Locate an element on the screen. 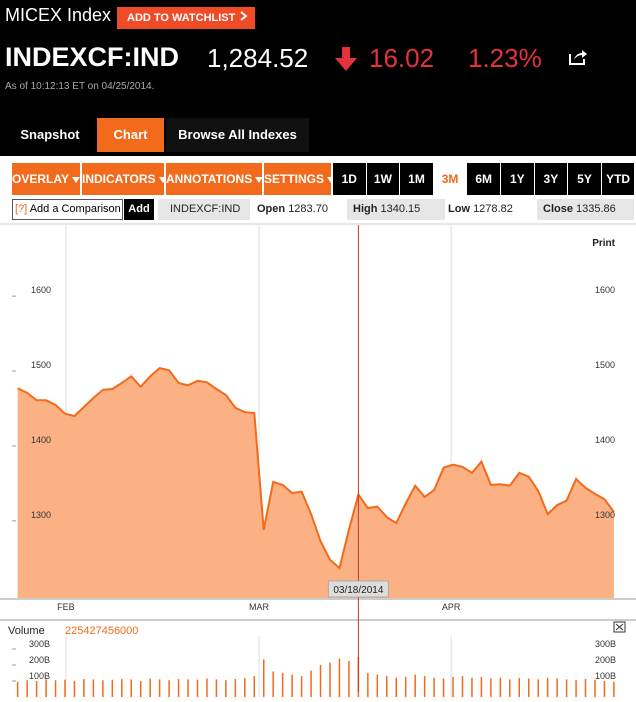 Image resolution: width=636 pixels, height=702 pixels. range-button-selected: 3M is located at coordinates (450, 179).